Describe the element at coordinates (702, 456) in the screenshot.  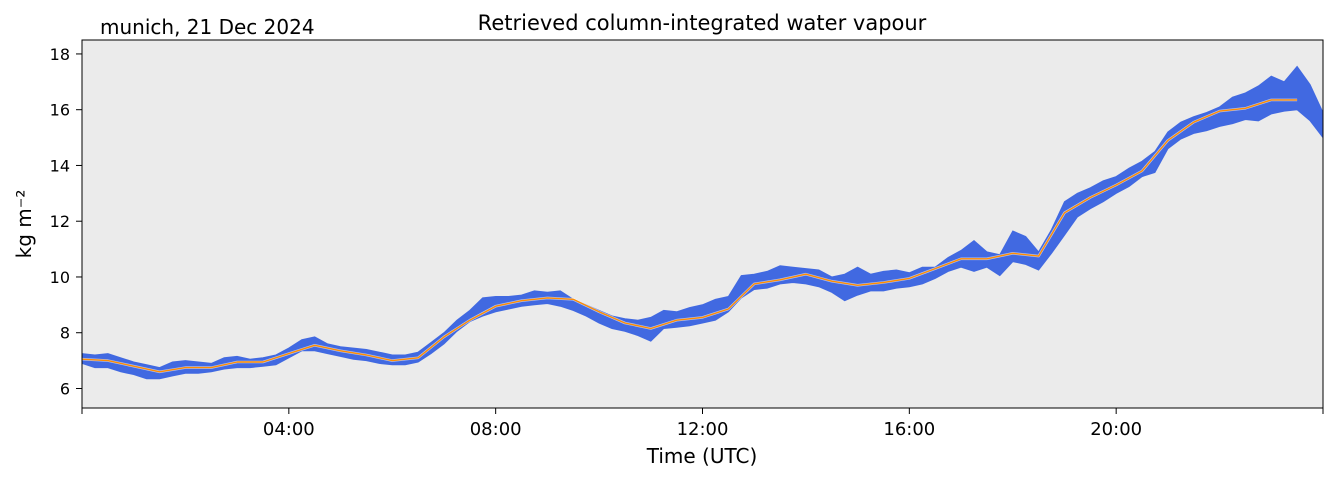
I see `x-axis-label: Time (UTC)` at that location.